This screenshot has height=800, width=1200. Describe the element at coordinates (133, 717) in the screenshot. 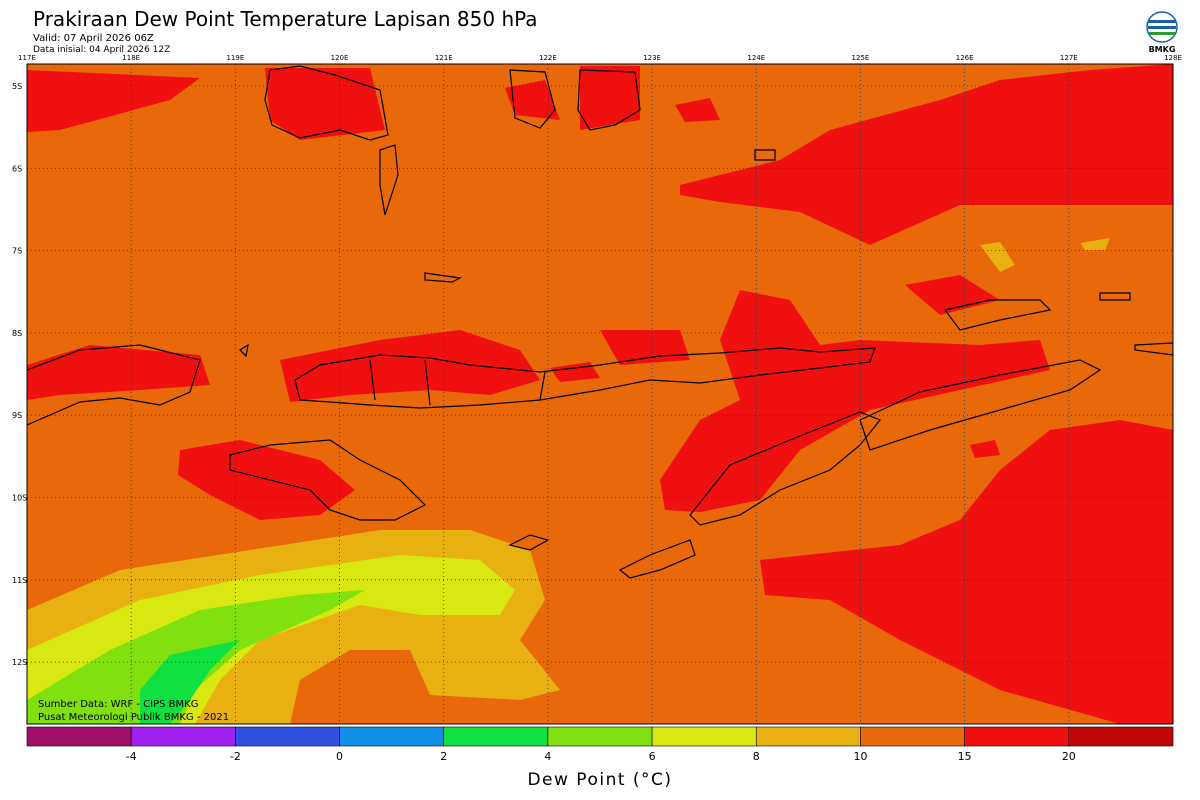

I see `credit: Pusat Meteorologi Publik BMKG - 2021` at that location.